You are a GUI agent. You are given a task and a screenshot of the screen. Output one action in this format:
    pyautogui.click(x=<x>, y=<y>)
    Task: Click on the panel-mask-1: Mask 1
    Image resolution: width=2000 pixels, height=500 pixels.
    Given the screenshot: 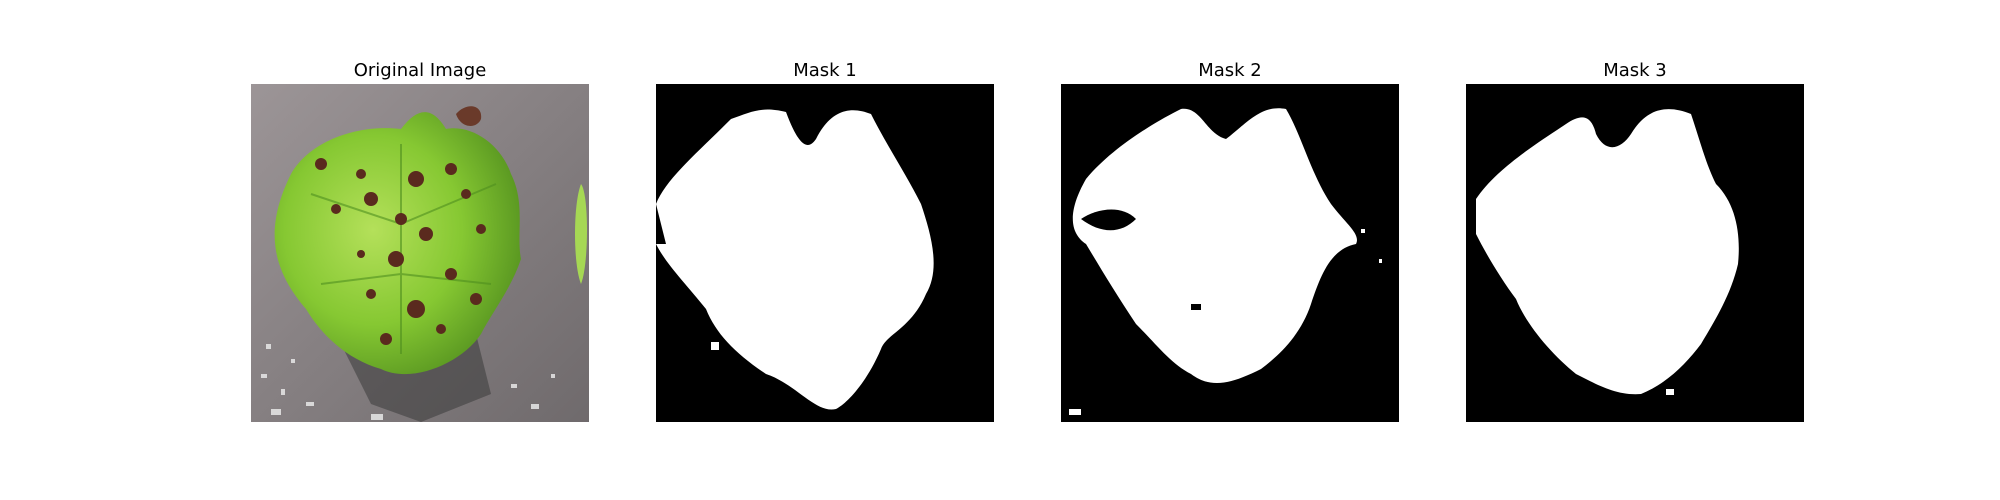 What is the action you would take?
    pyautogui.click(x=825, y=240)
    